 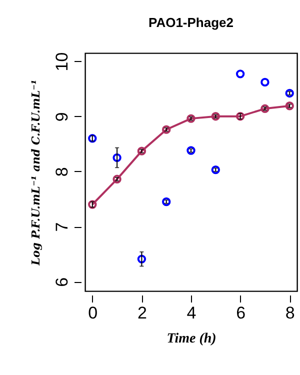 What do you see at coordinates (62, 282) in the screenshot?
I see `y-tick-label: 6` at bounding box center [62, 282].